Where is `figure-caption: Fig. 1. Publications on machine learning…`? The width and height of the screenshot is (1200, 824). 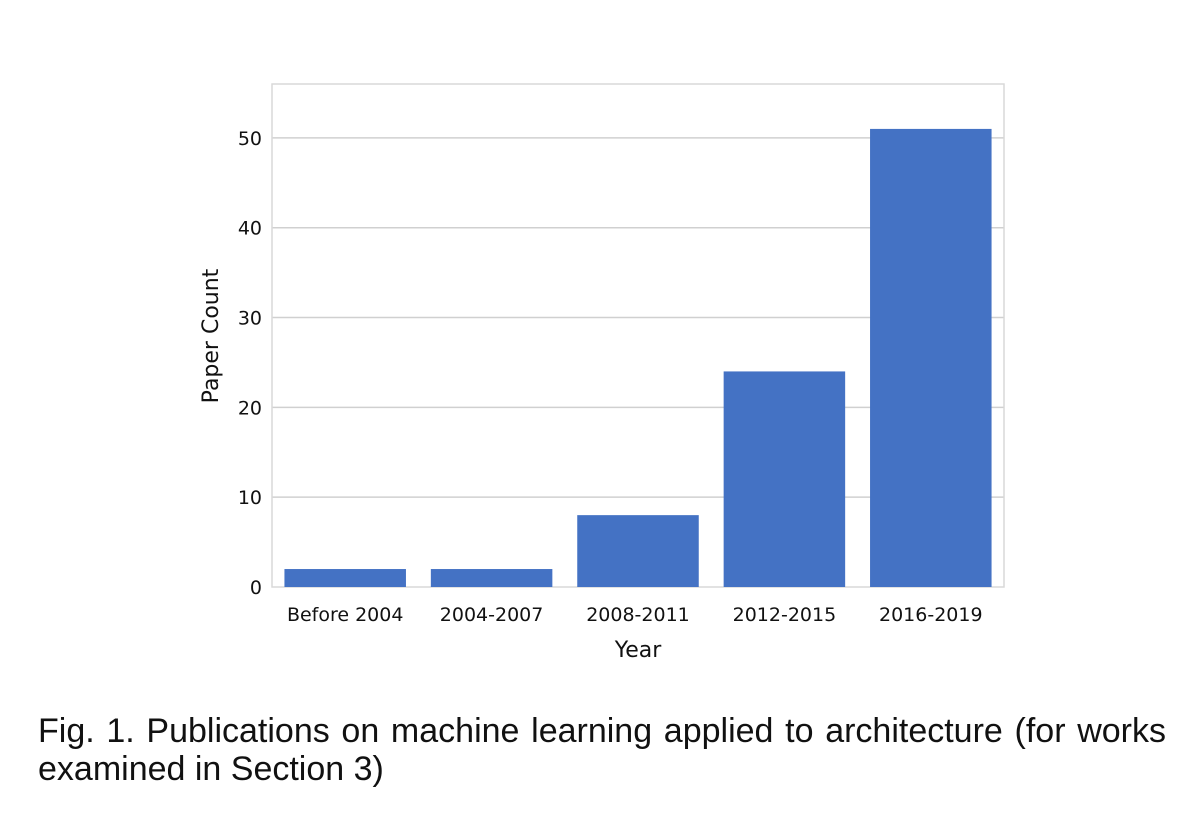 figure-caption: Fig. 1. Publications on machine learning… is located at coordinates (602, 750).